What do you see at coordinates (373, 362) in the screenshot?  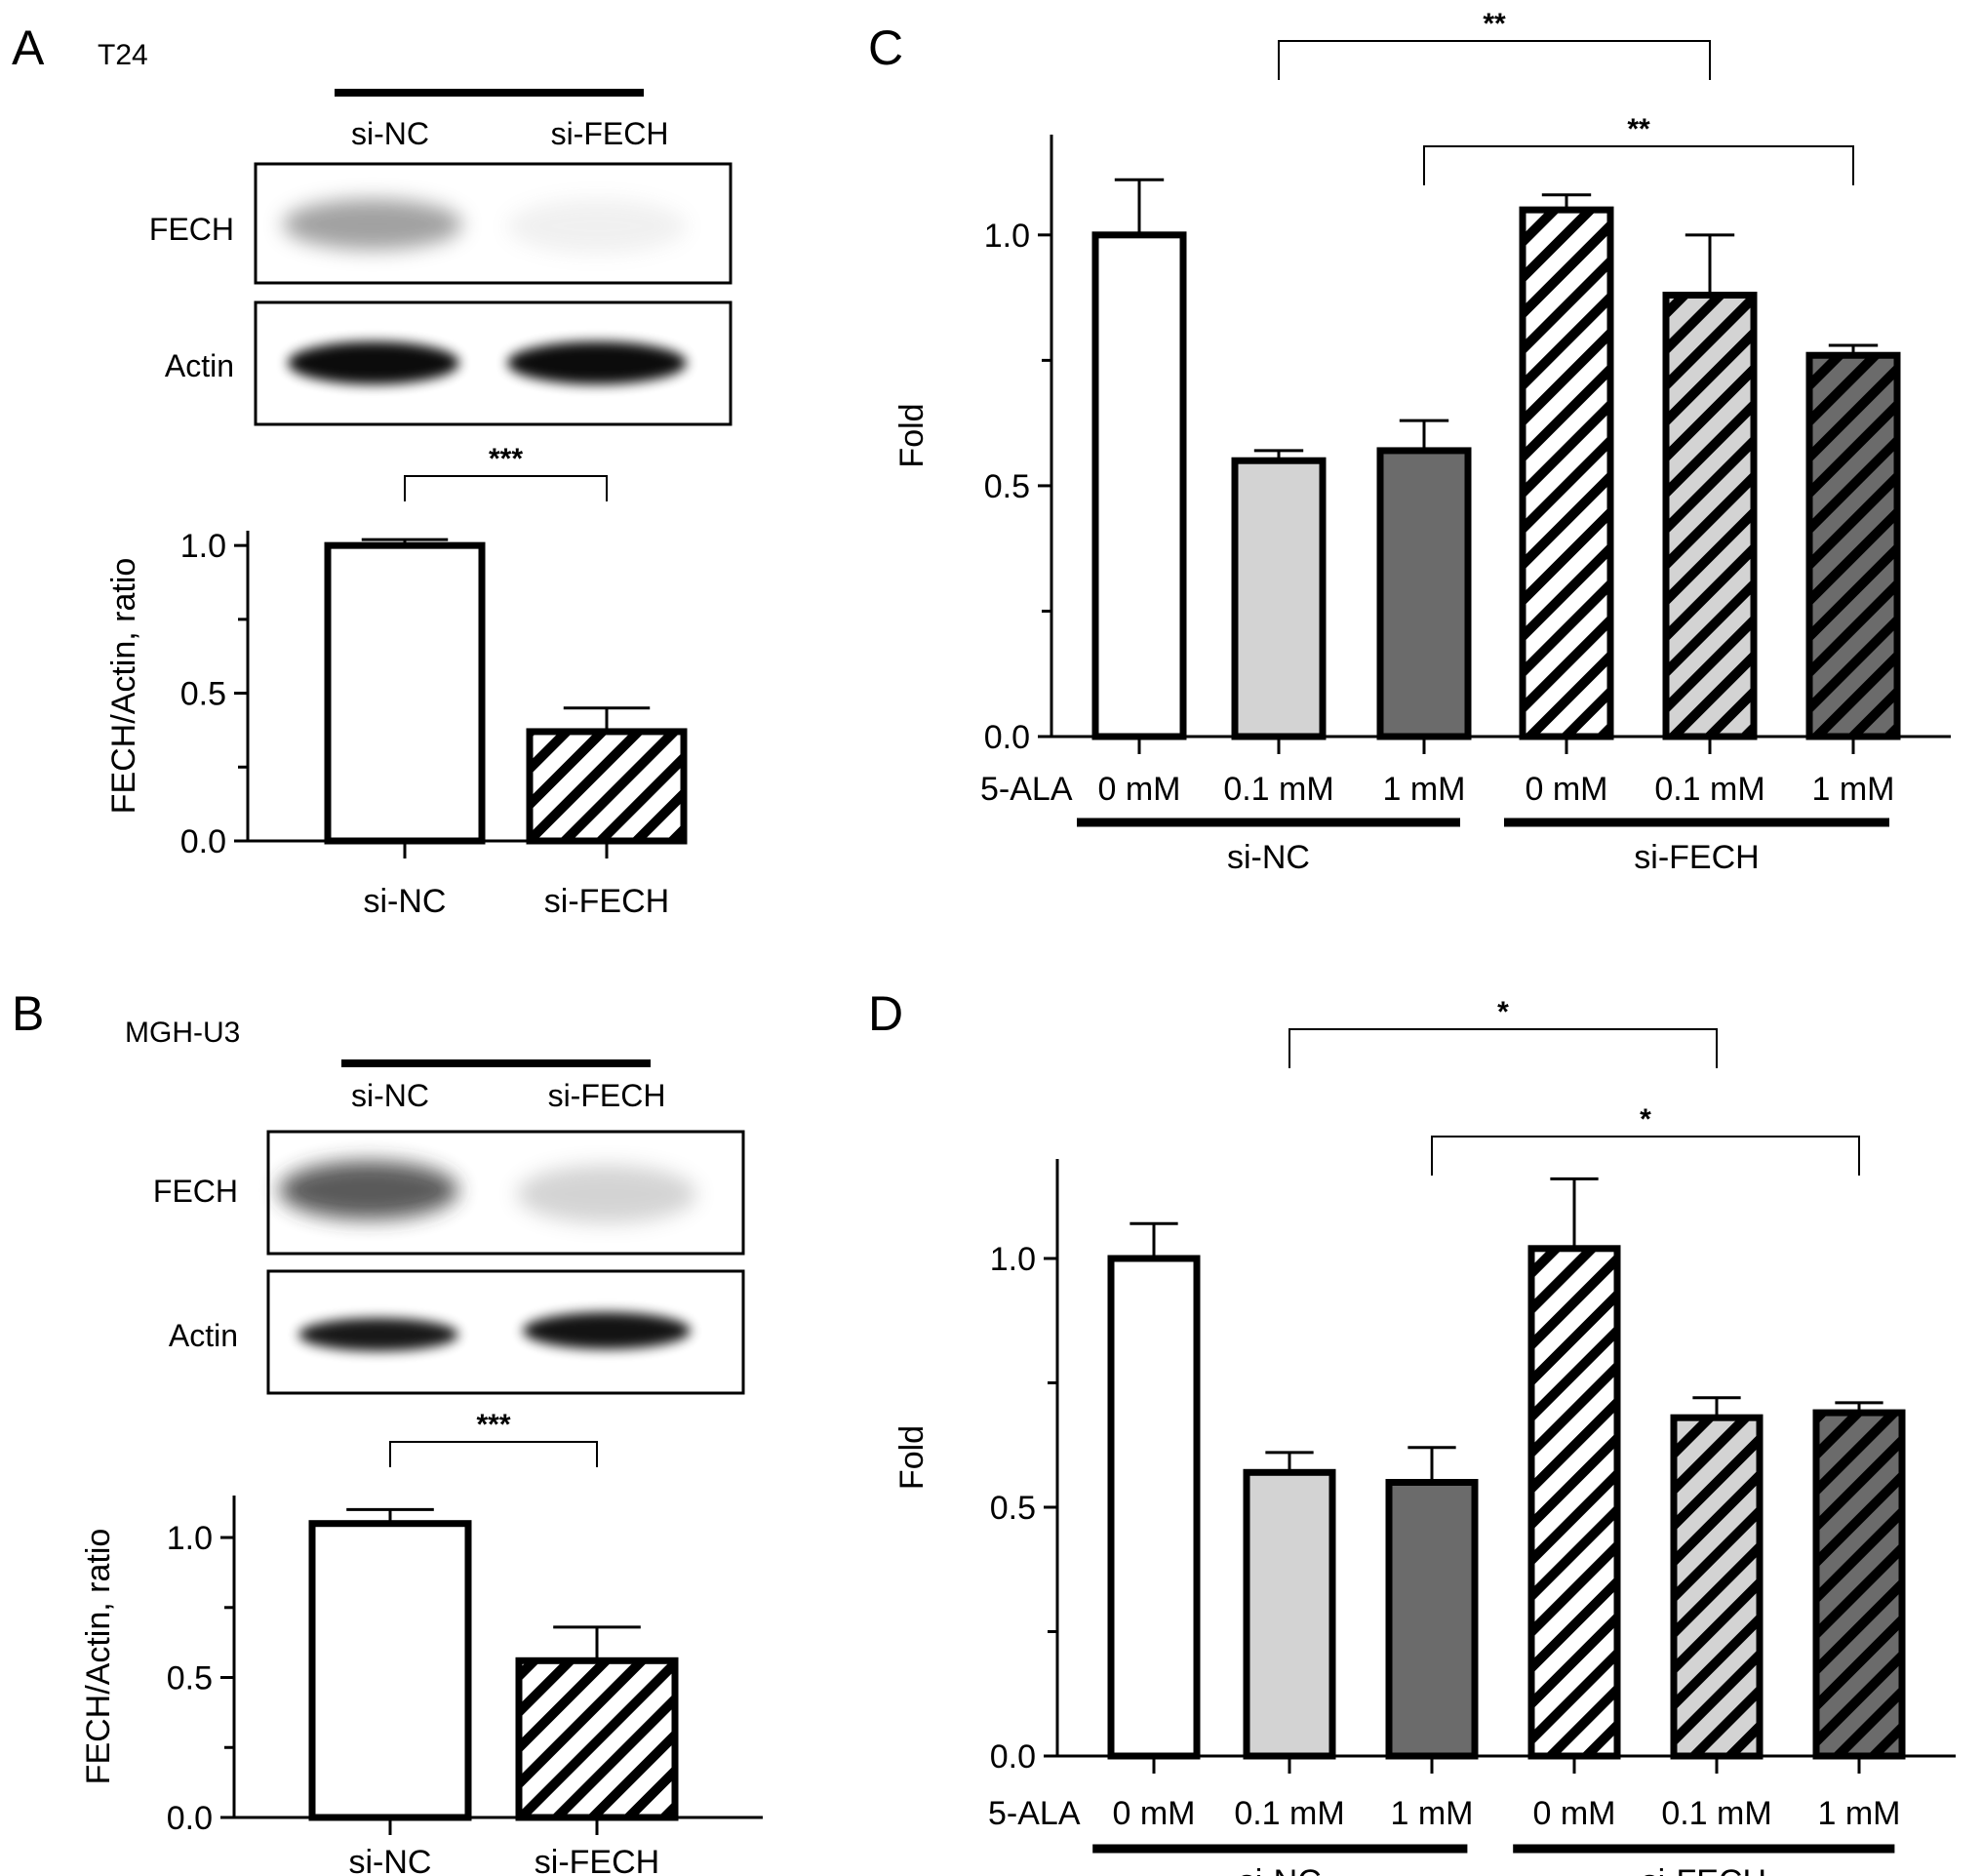 I see `blot-a-actin-band-nc` at bounding box center [373, 362].